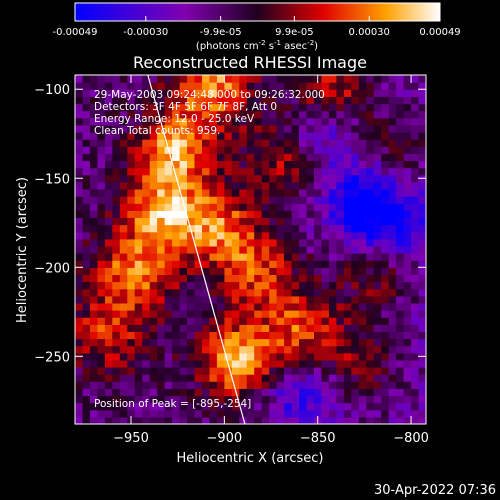 The image size is (500, 500). I want to click on annotation-peak-position: Position of Peak = [-895,-254], so click(172, 404).